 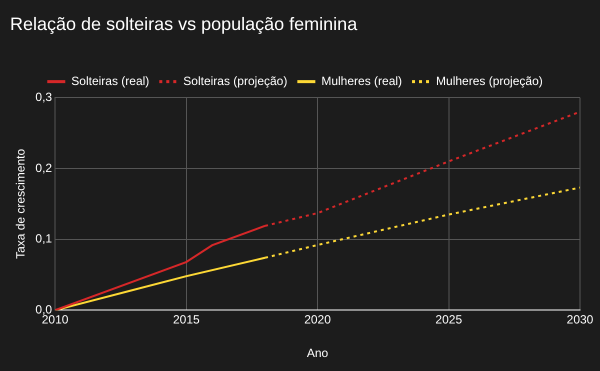 I want to click on x-axis-title: Ano, so click(x=317, y=353).